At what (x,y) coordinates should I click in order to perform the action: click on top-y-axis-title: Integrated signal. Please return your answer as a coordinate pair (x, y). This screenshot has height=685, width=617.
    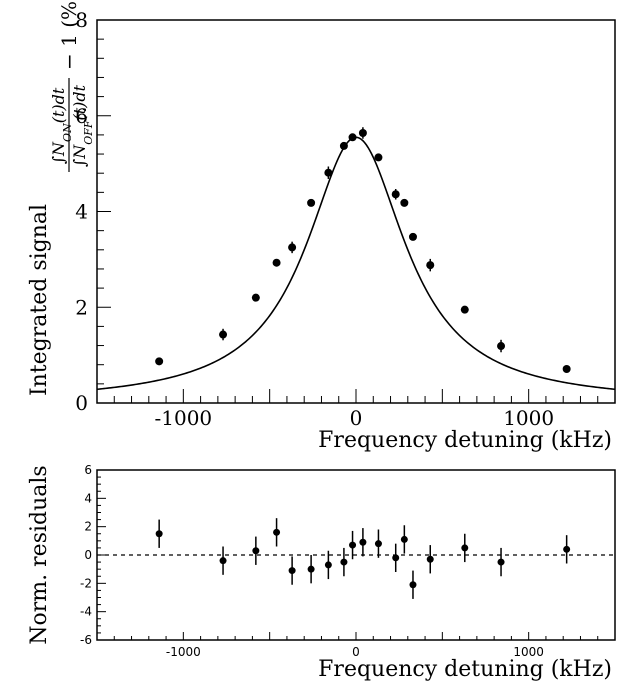
    Looking at the image, I should click on (39, 300).